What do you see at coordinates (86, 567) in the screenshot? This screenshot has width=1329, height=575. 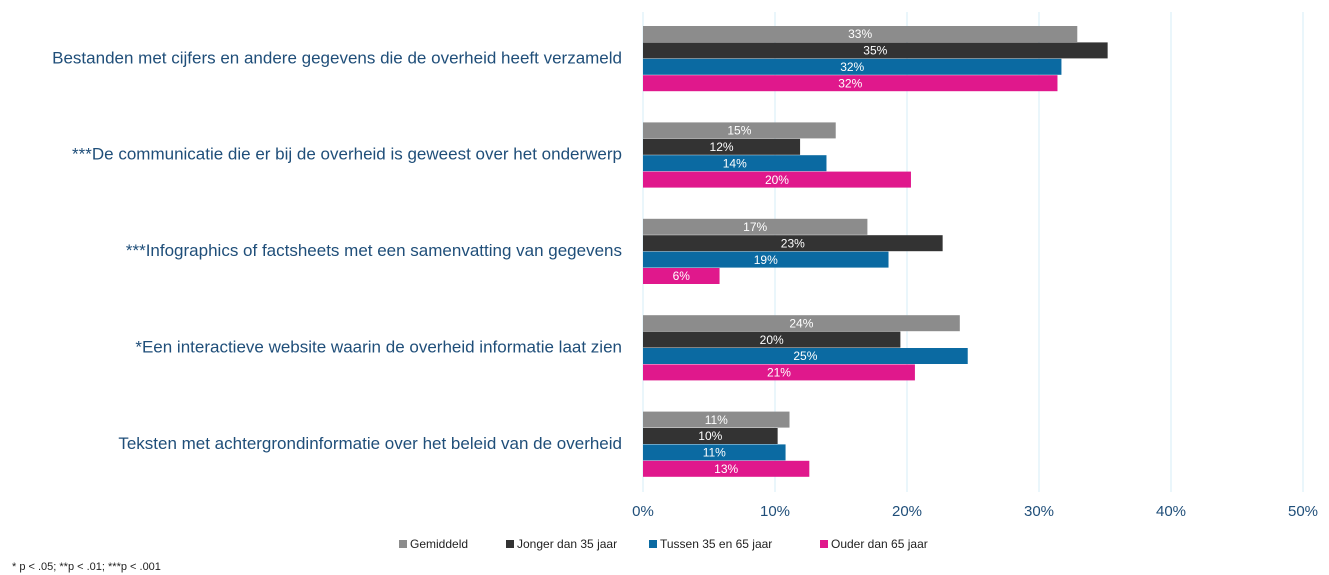 I see `footnote: * p < .05; **p < .01; ***p < .001` at bounding box center [86, 567].